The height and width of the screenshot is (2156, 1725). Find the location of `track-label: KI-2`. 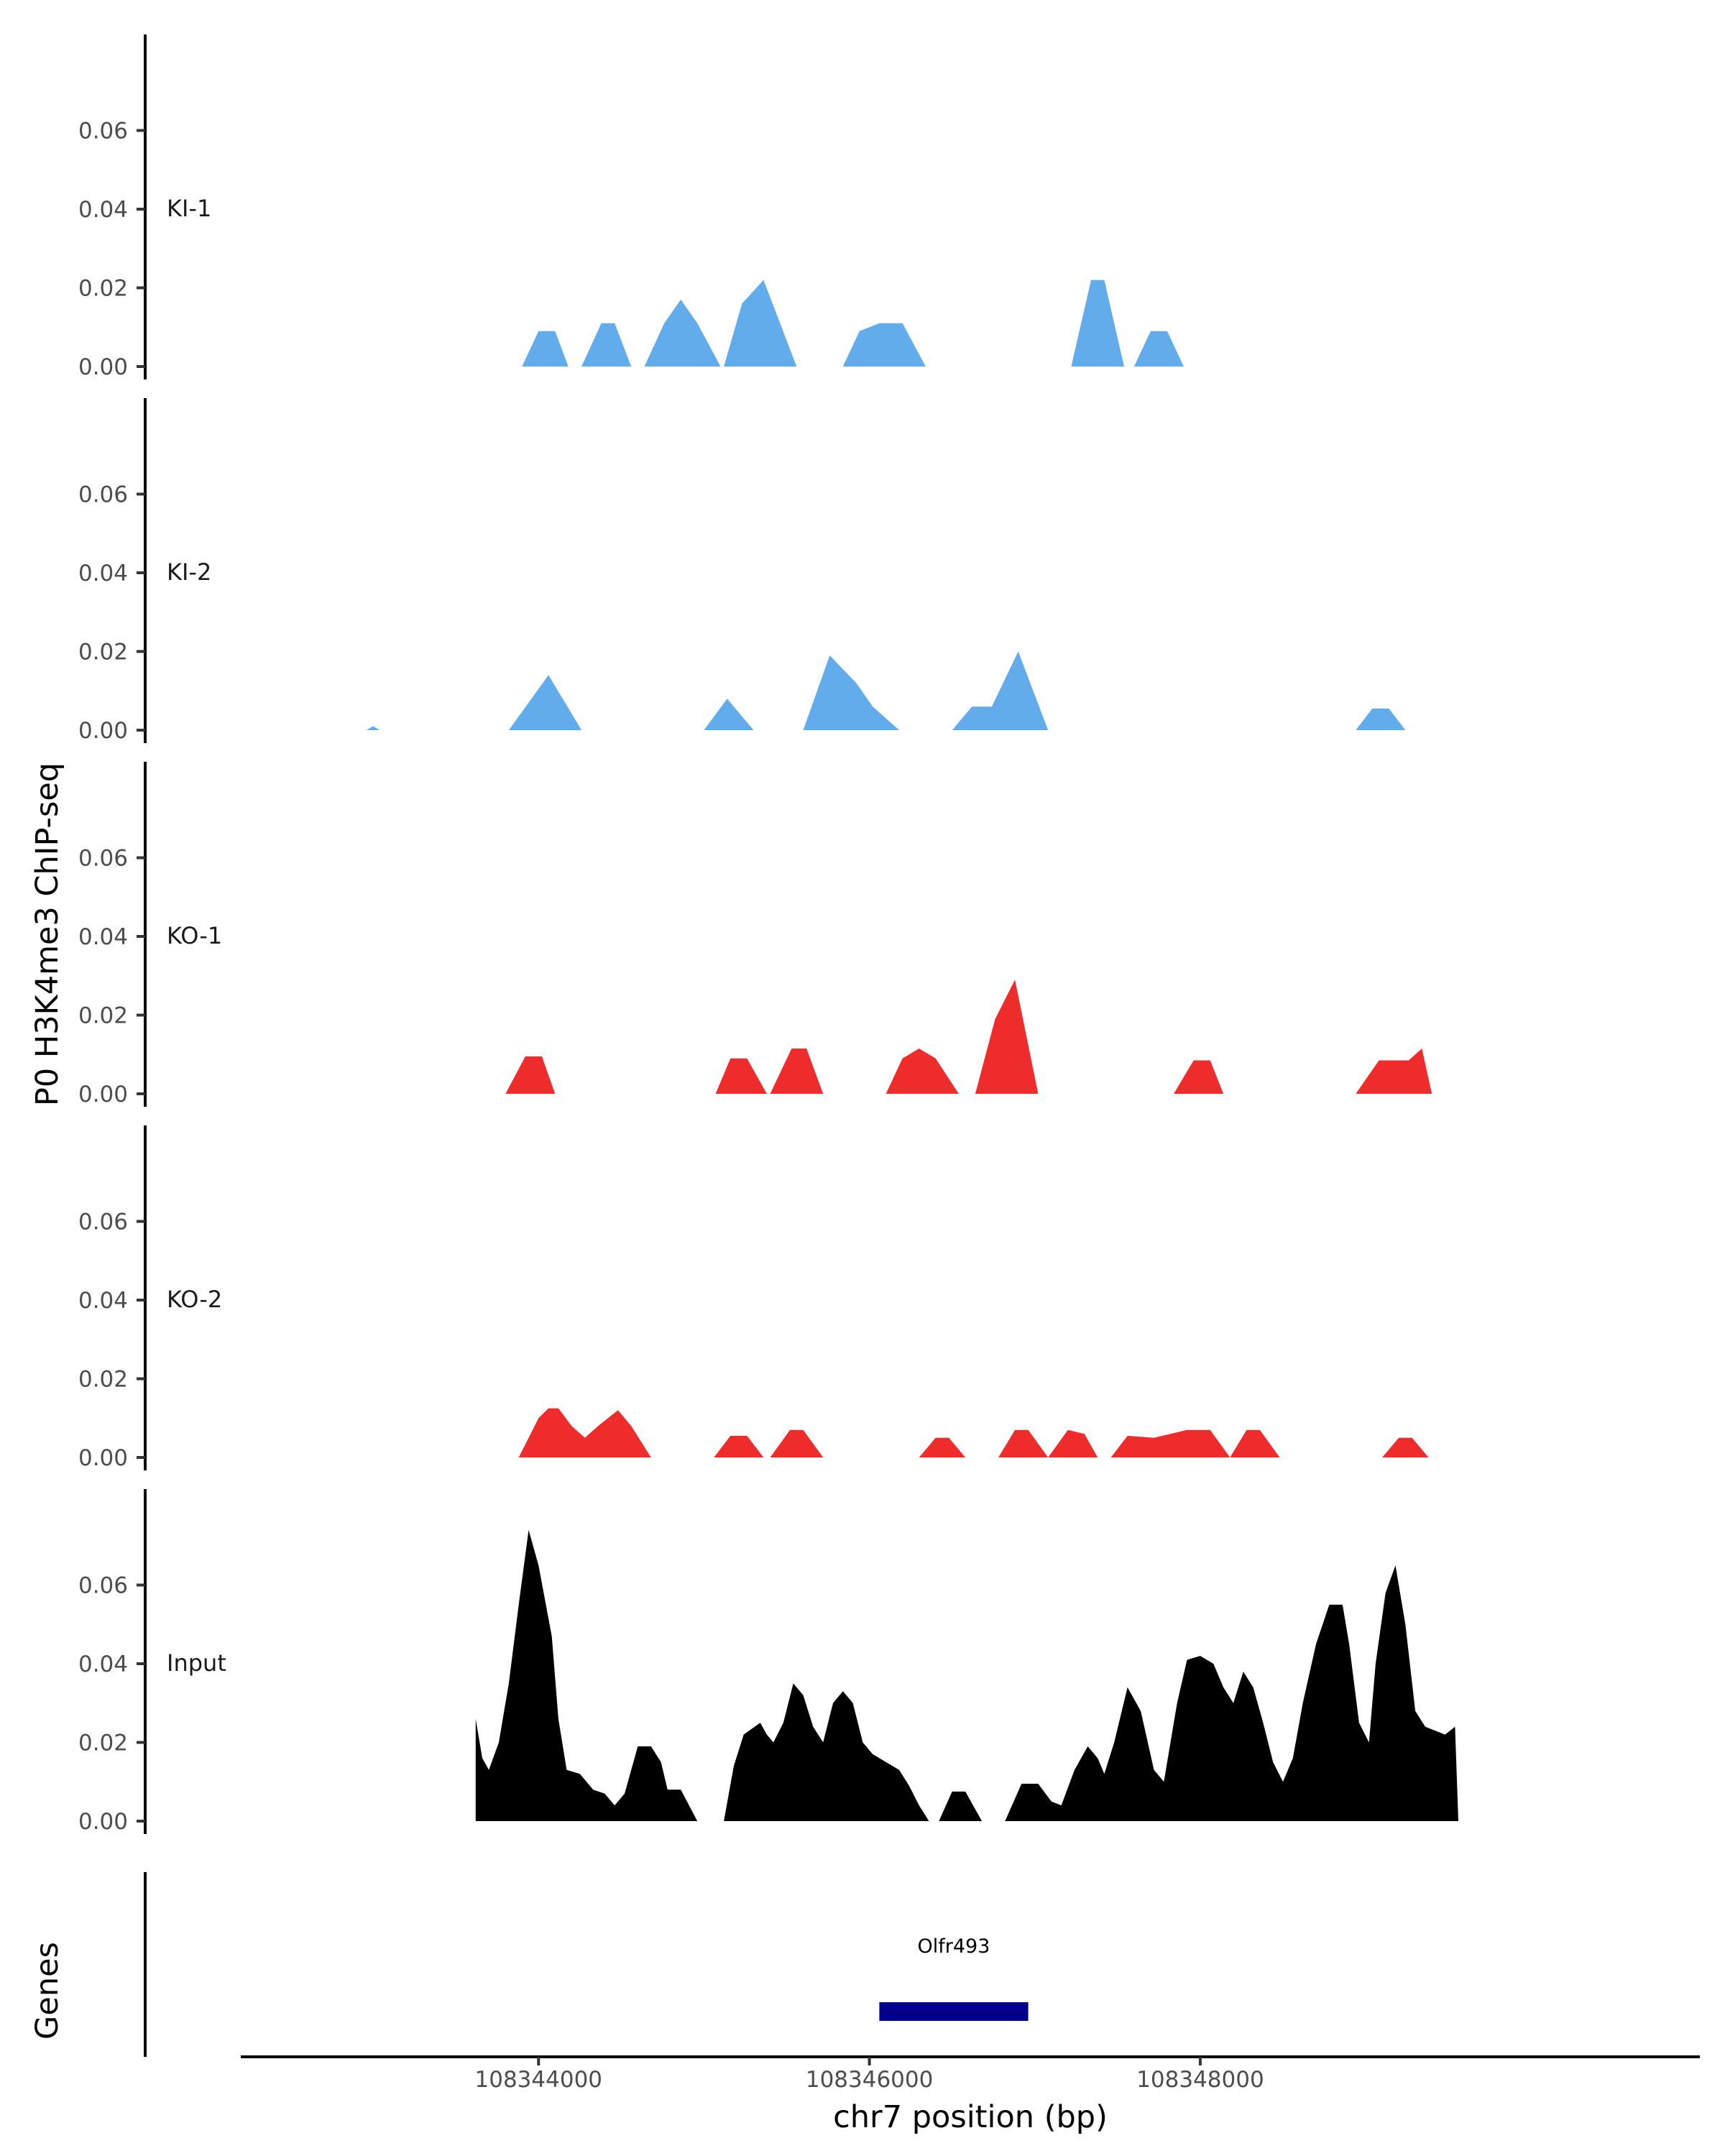

track-label: KI-2 is located at coordinates (189, 572).